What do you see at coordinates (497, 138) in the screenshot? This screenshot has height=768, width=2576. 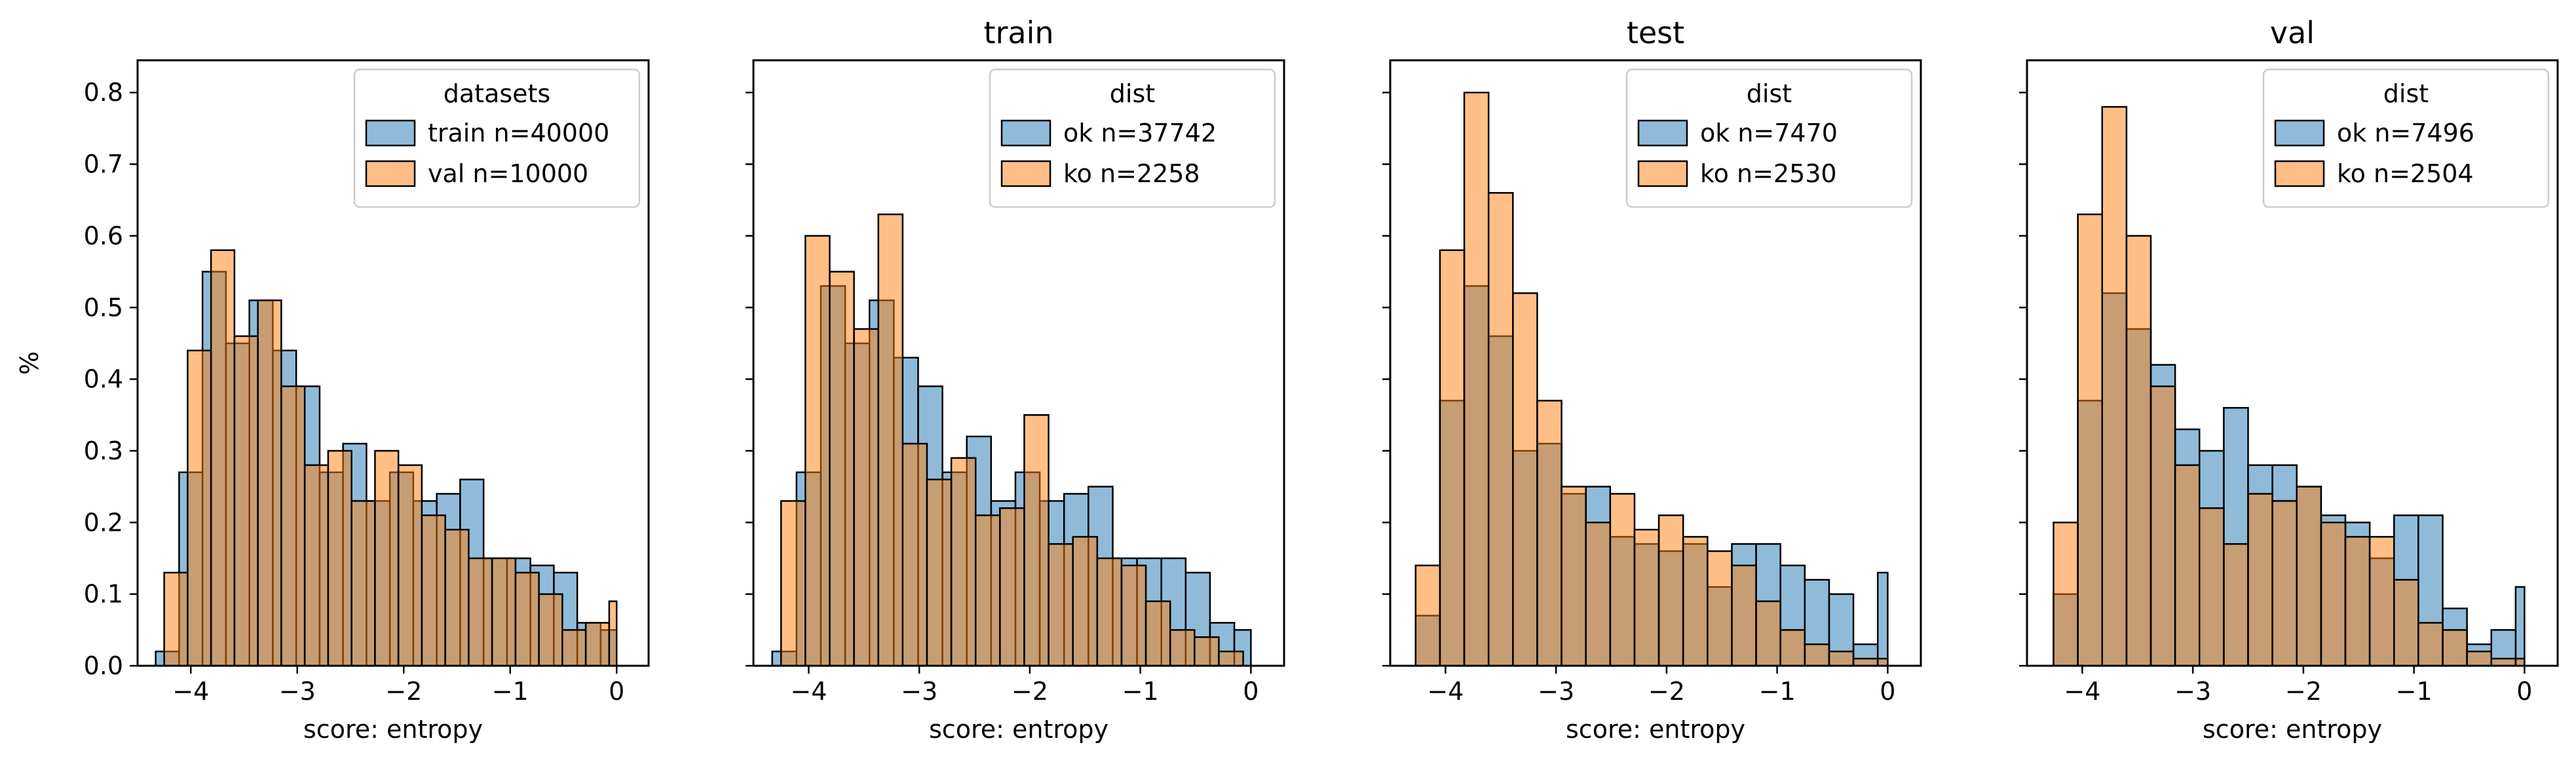 I see `legend: datasets train n=40000 val n=10000` at bounding box center [497, 138].